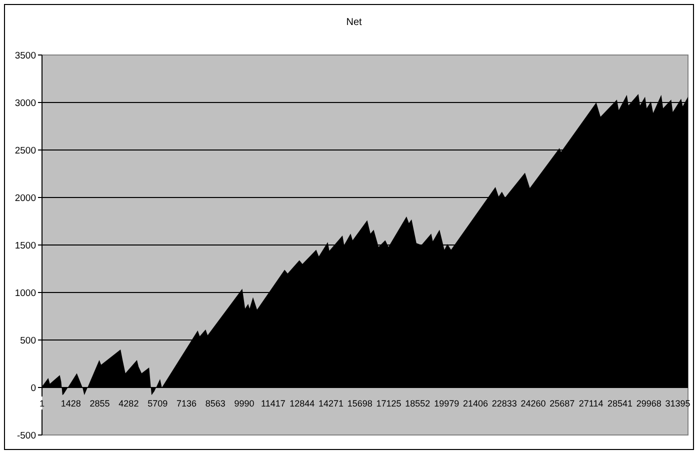 The height and width of the screenshot is (454, 697). I want to click on x-tick-label: 25687, so click(562, 403).